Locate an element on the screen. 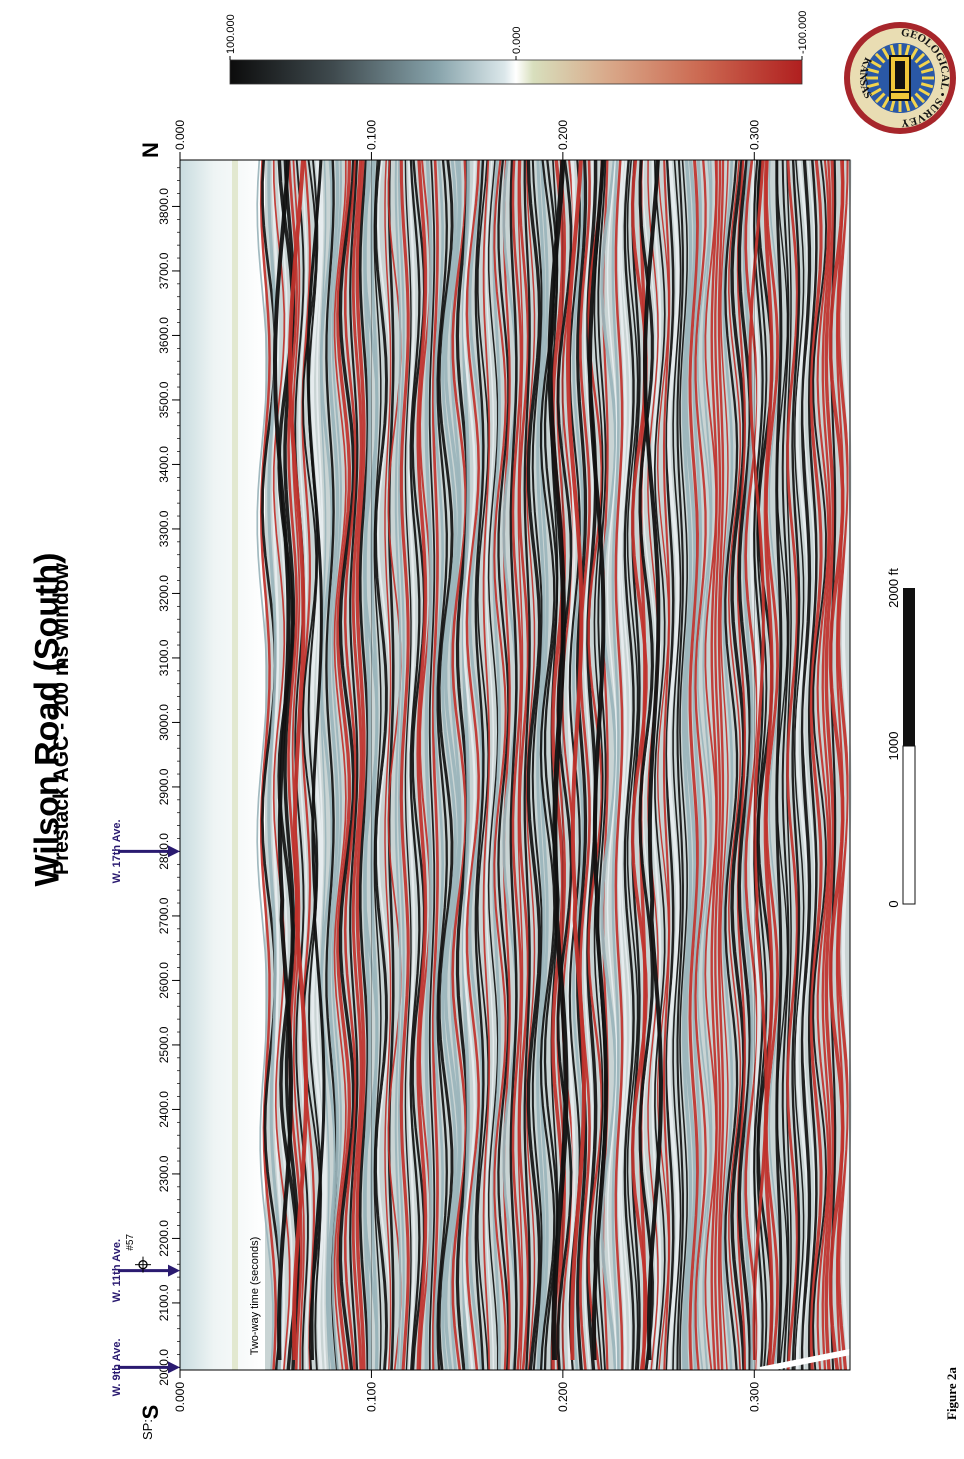  scale-bar-labels: 0 1000 2000 ft is located at coordinates (893, 738).